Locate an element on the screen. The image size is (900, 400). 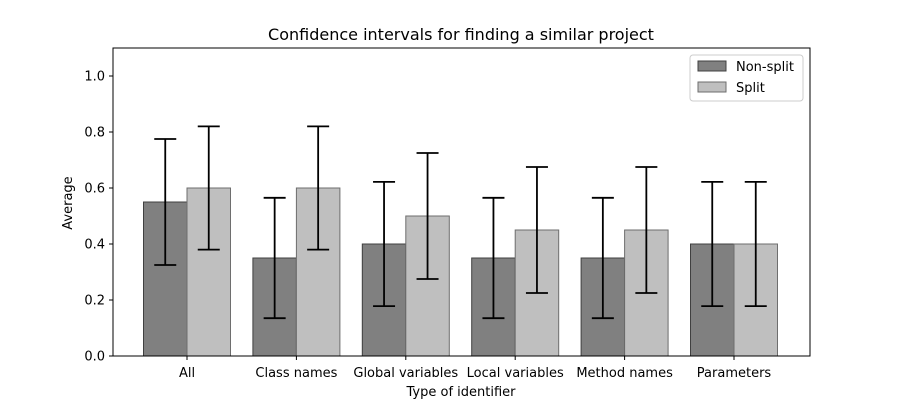
y-tick-label: 0.4 is located at coordinates (94, 245).